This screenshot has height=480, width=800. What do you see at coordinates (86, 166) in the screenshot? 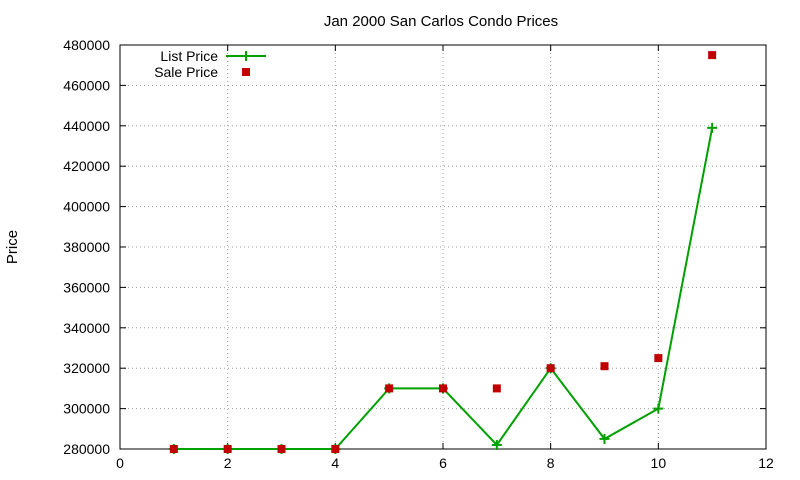
I see `y-tick-label: 420000` at bounding box center [86, 166].